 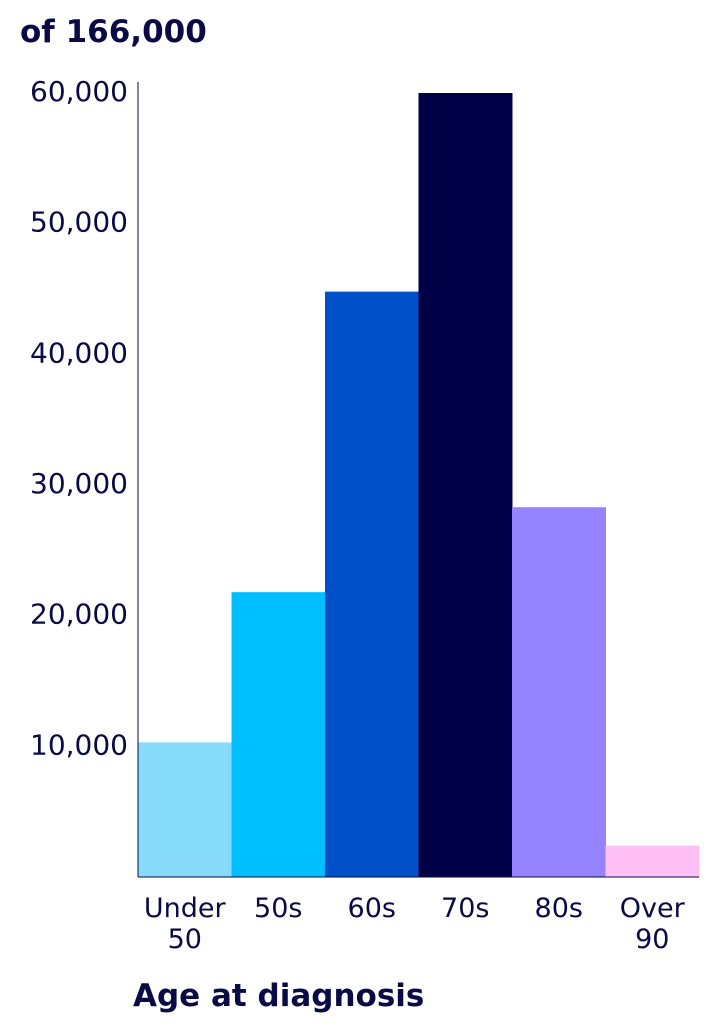 I want to click on x-tick-label: Over 90, so click(x=652, y=924).